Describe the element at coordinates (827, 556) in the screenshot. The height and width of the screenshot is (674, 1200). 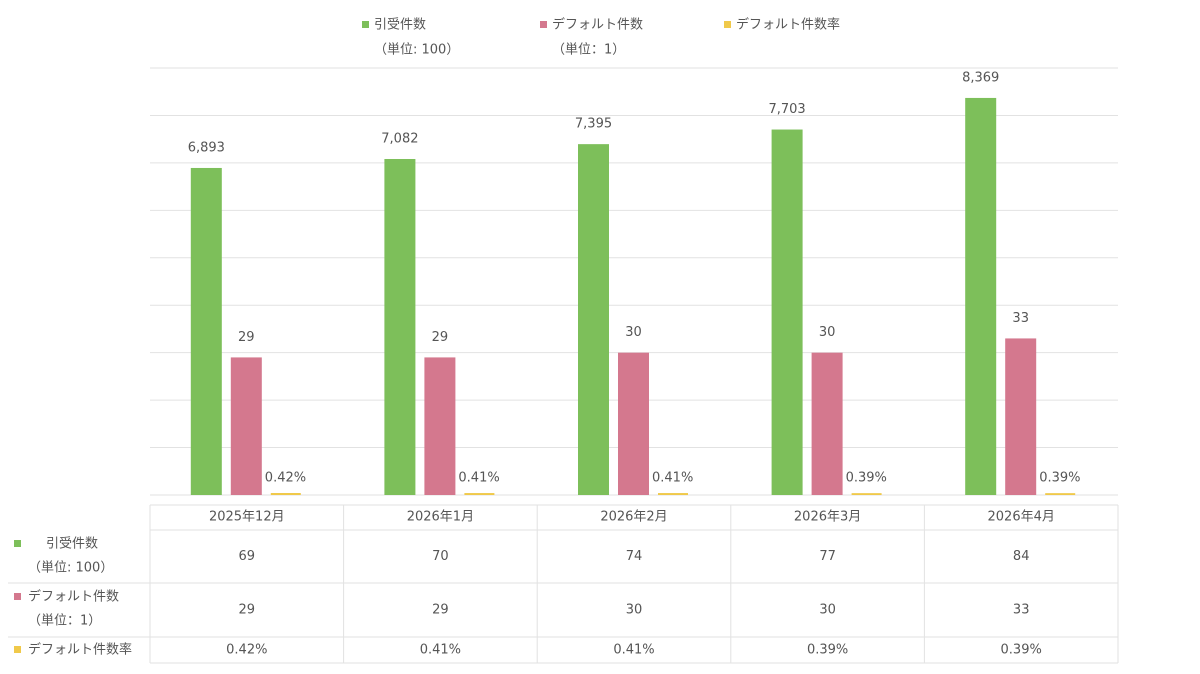
I see `table-cell: 77` at that location.